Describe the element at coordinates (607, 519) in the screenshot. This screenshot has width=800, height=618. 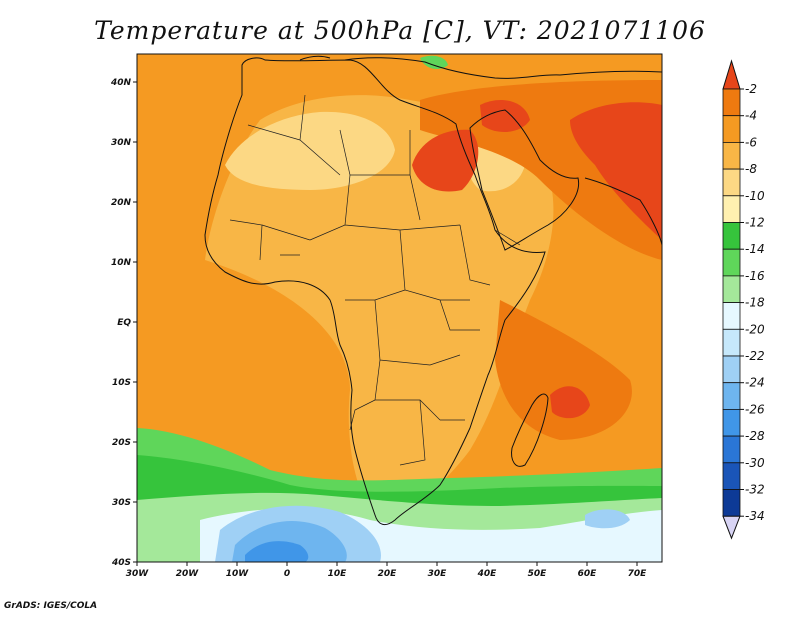
I see `field-light-blue-east` at that location.